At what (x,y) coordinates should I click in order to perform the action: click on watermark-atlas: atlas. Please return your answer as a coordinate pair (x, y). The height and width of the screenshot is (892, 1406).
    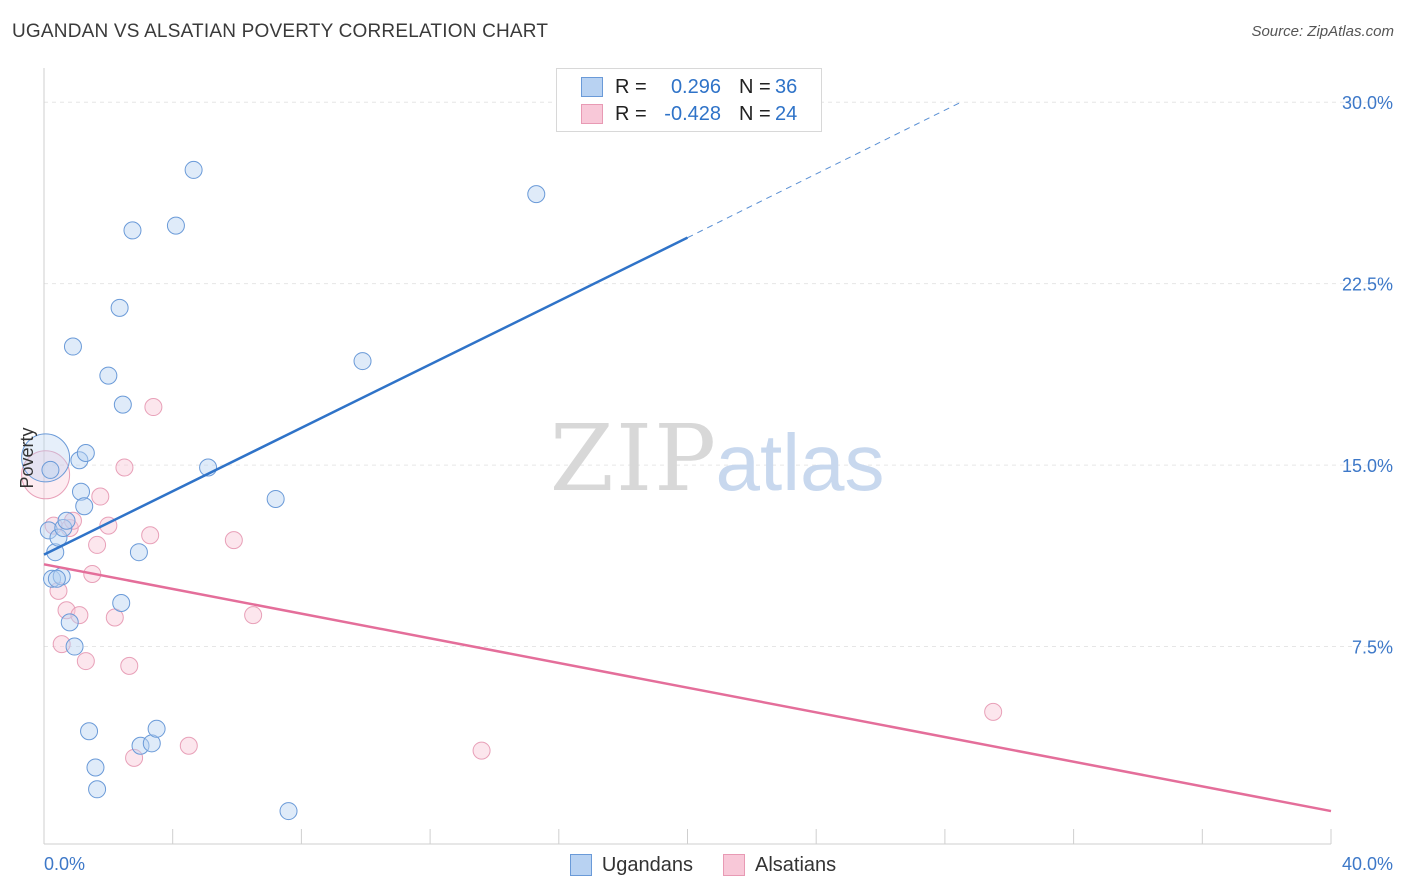
    Looking at the image, I should click on (800, 462).